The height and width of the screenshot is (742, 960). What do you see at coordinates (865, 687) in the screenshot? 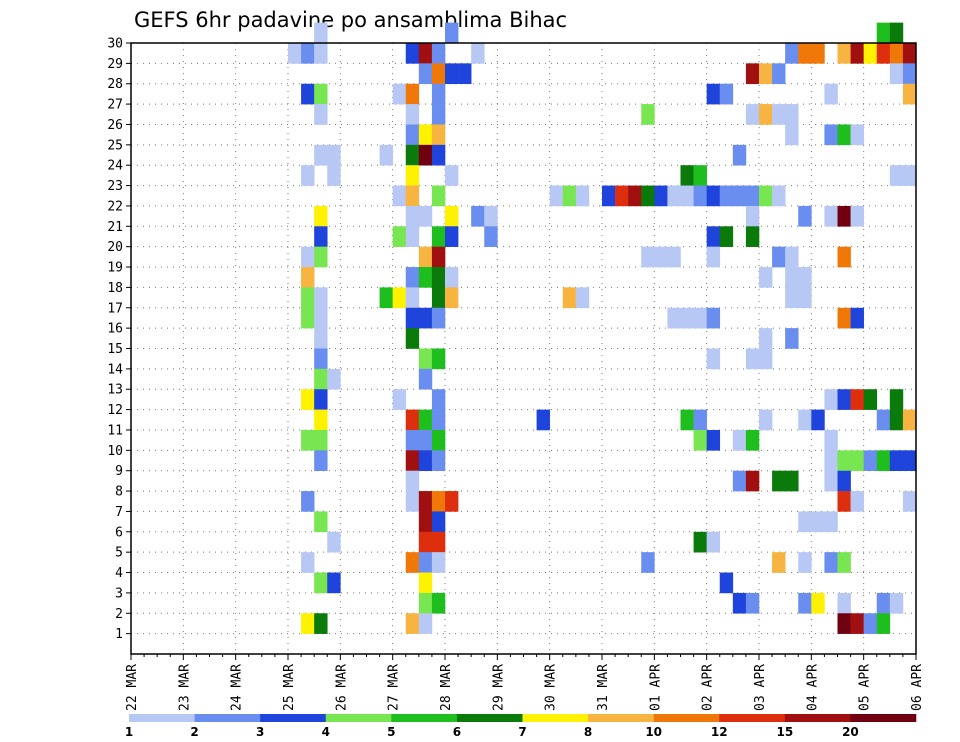
I see `x-tick-label: 05 APR` at bounding box center [865, 687].